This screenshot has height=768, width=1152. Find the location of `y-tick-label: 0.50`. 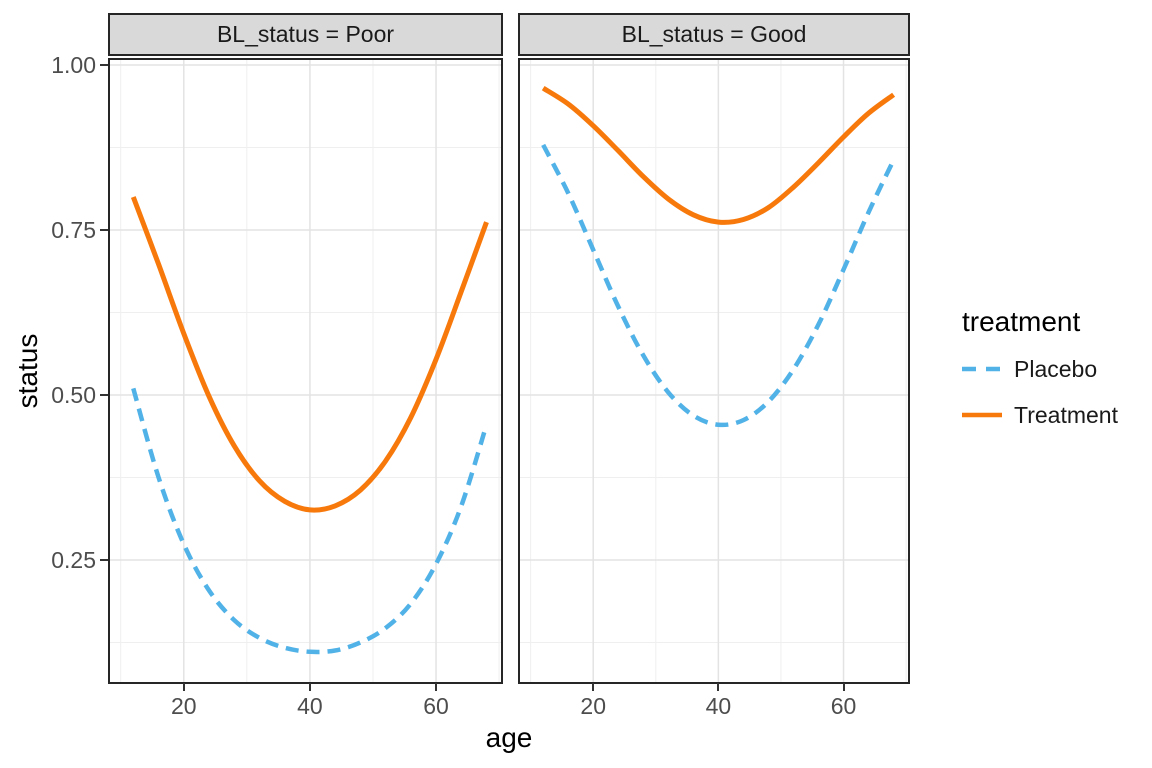

y-tick-label: 0.50 is located at coordinates (73, 395).